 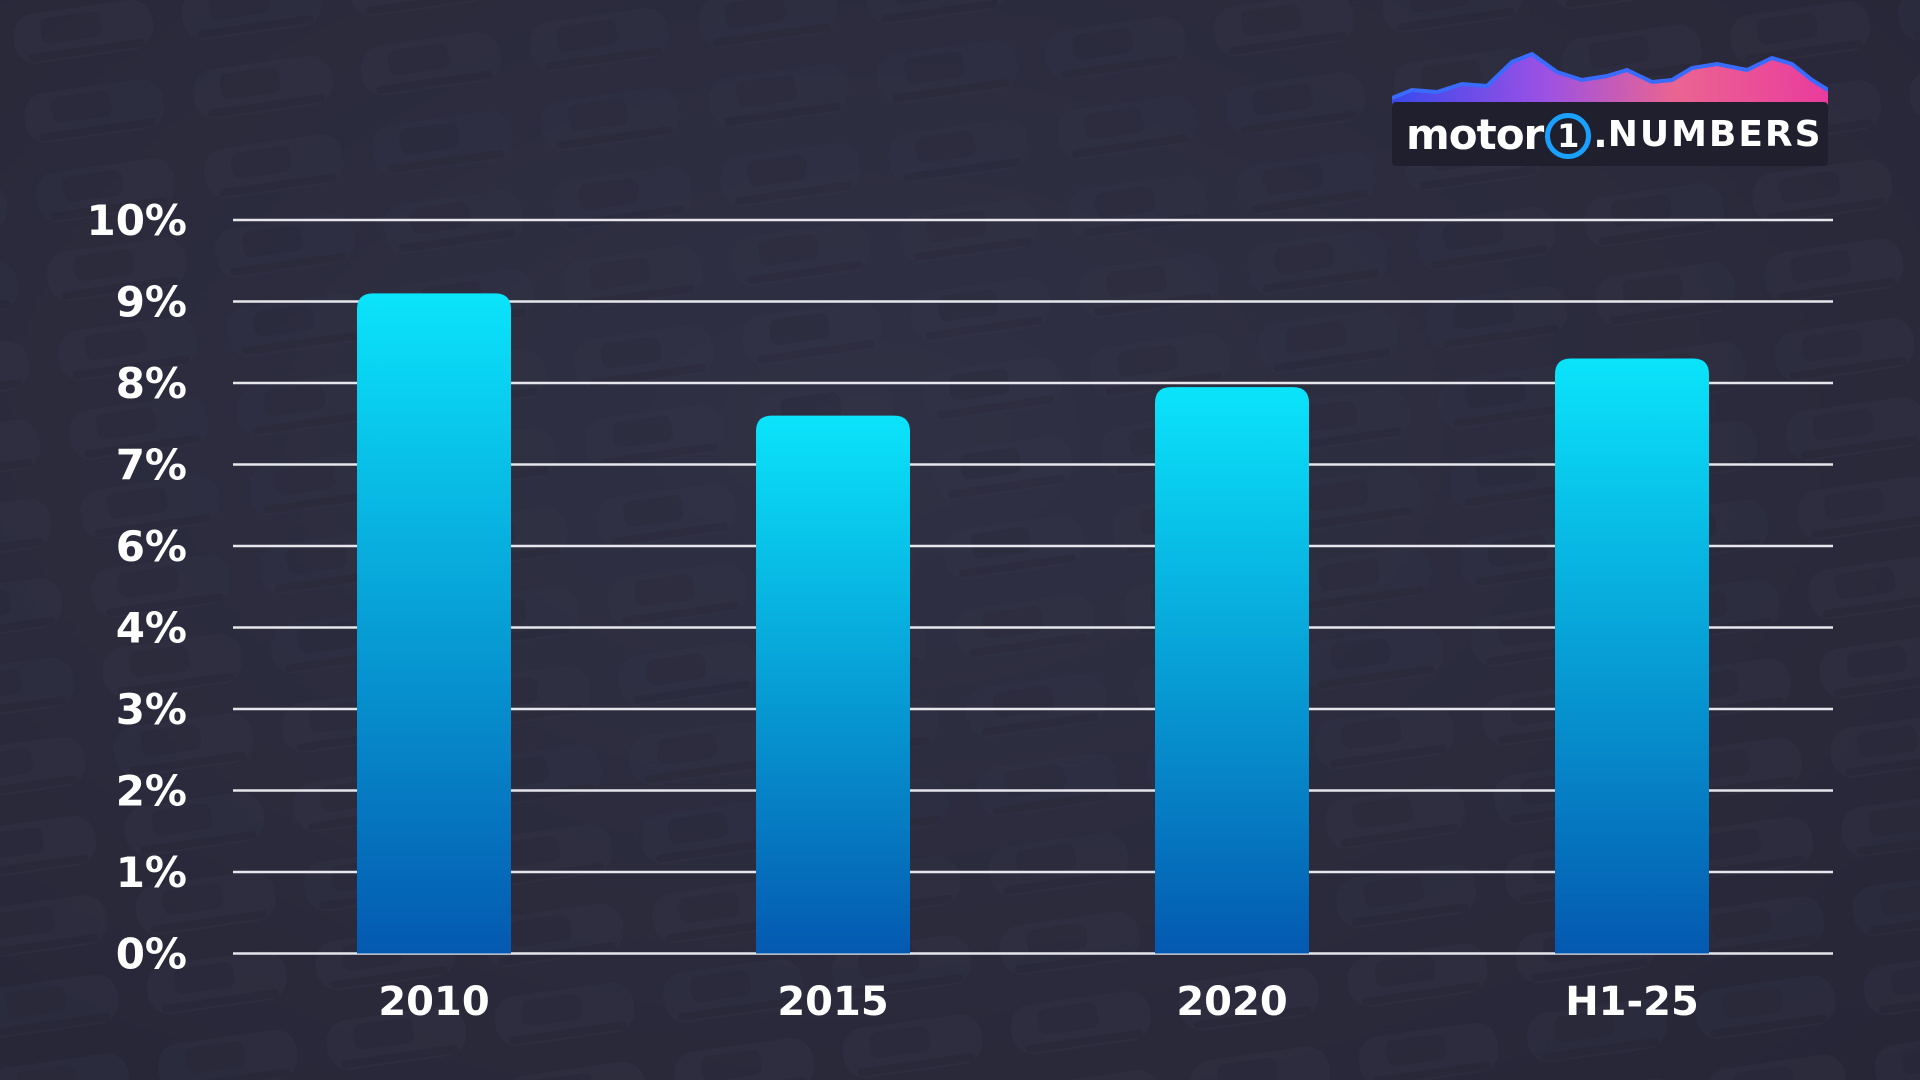 What do you see at coordinates (832, 1002) in the screenshot?
I see `x-category-label: 2015` at bounding box center [832, 1002].